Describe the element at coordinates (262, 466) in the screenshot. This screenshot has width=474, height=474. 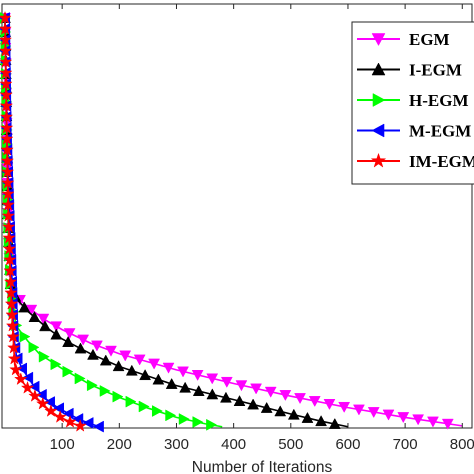
I see `x-axis-title: Number of Iterations` at that location.